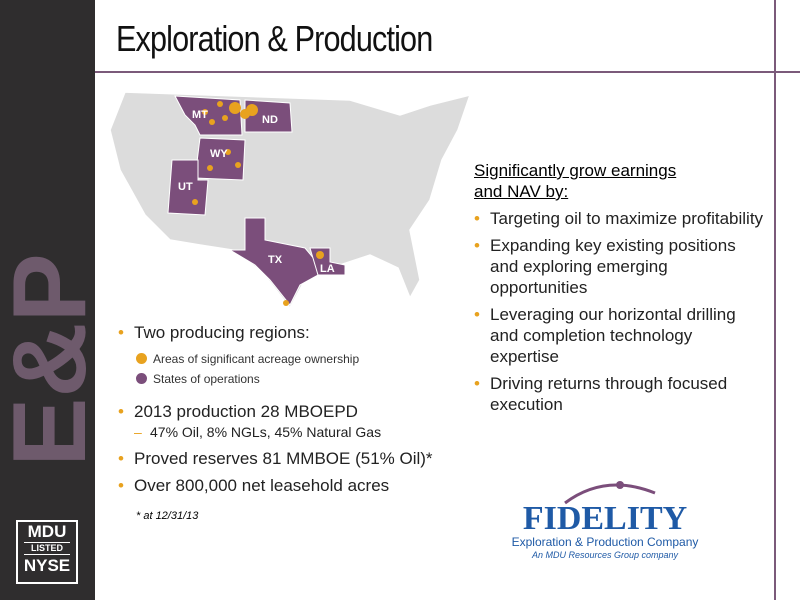 The height and width of the screenshot is (600, 800). I want to click on acreage-dots, so click(258, 203).